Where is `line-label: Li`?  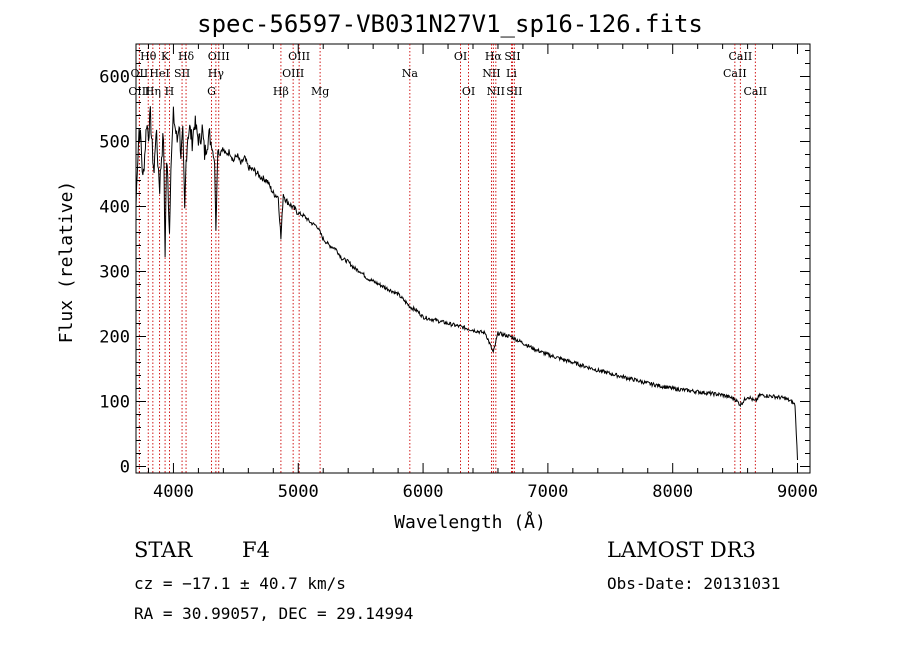
line-label: Li is located at coordinates (511, 73).